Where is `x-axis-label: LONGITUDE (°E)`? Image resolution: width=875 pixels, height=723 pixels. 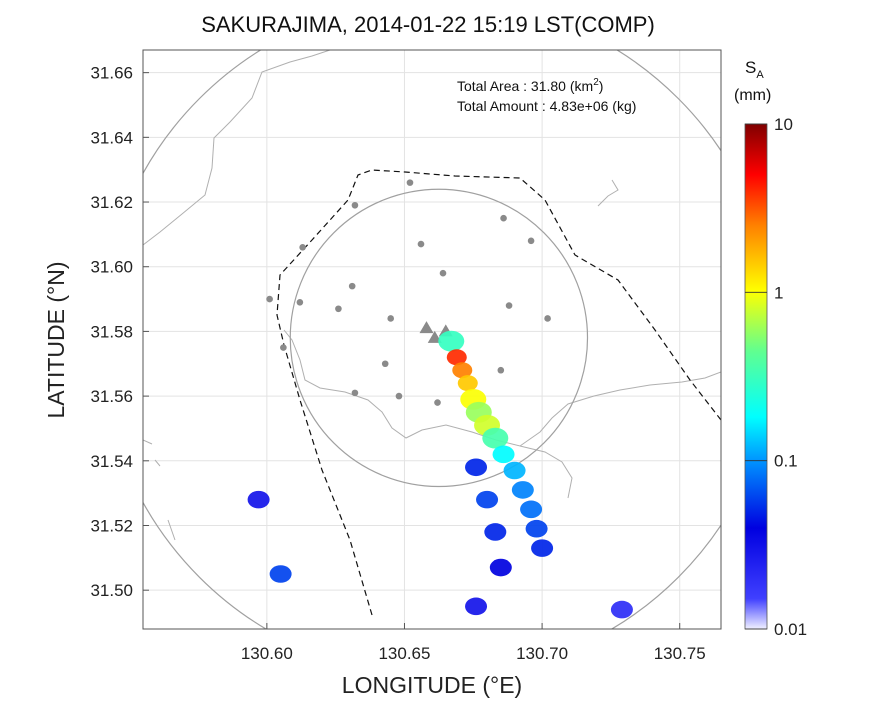
x-axis-label: LONGITUDE (°E) is located at coordinates (432, 685).